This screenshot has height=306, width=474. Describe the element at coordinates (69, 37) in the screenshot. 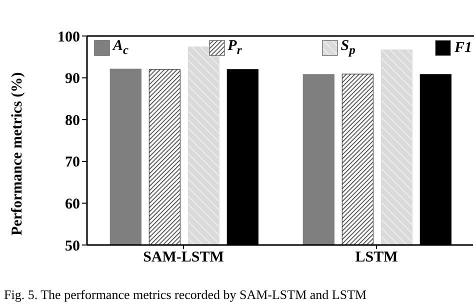

I see `y-tick-label: 100` at that location.